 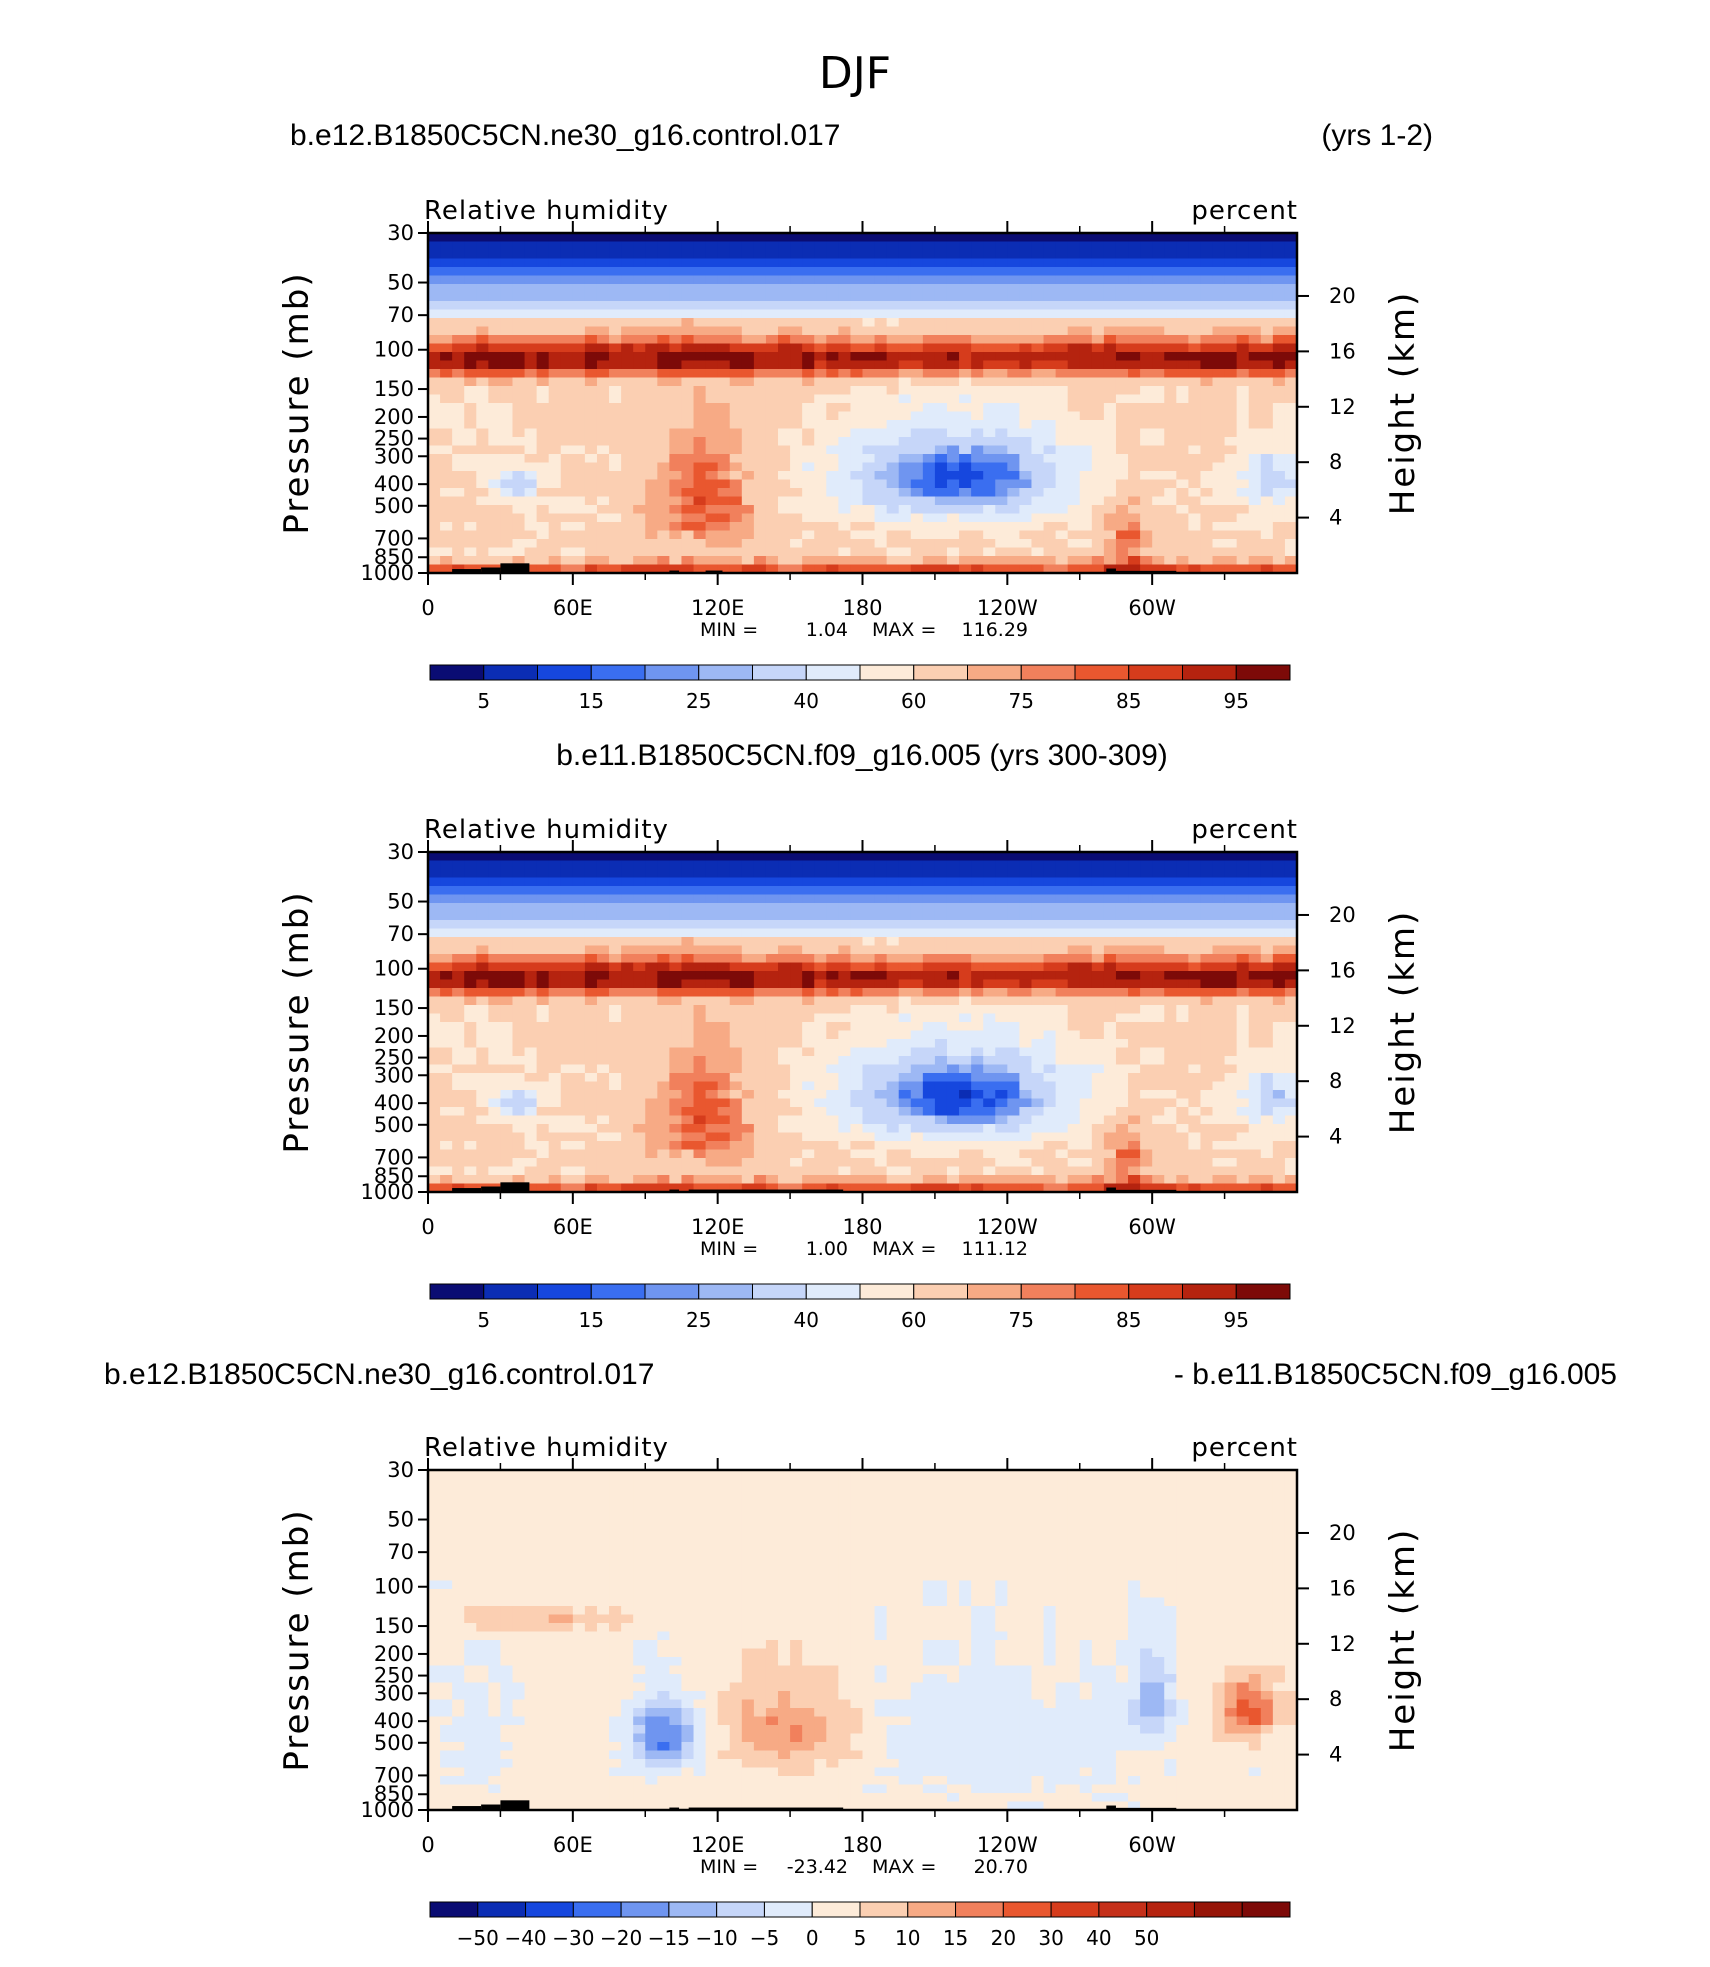 What do you see at coordinates (387, 573) in the screenshot?
I see `y-tick-label: 1000` at bounding box center [387, 573].